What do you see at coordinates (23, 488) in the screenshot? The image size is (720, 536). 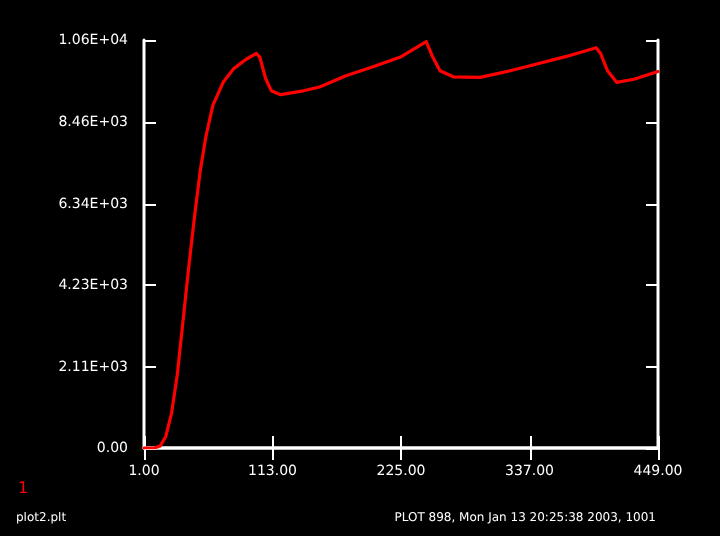 I see `text: 1` at bounding box center [23, 488].